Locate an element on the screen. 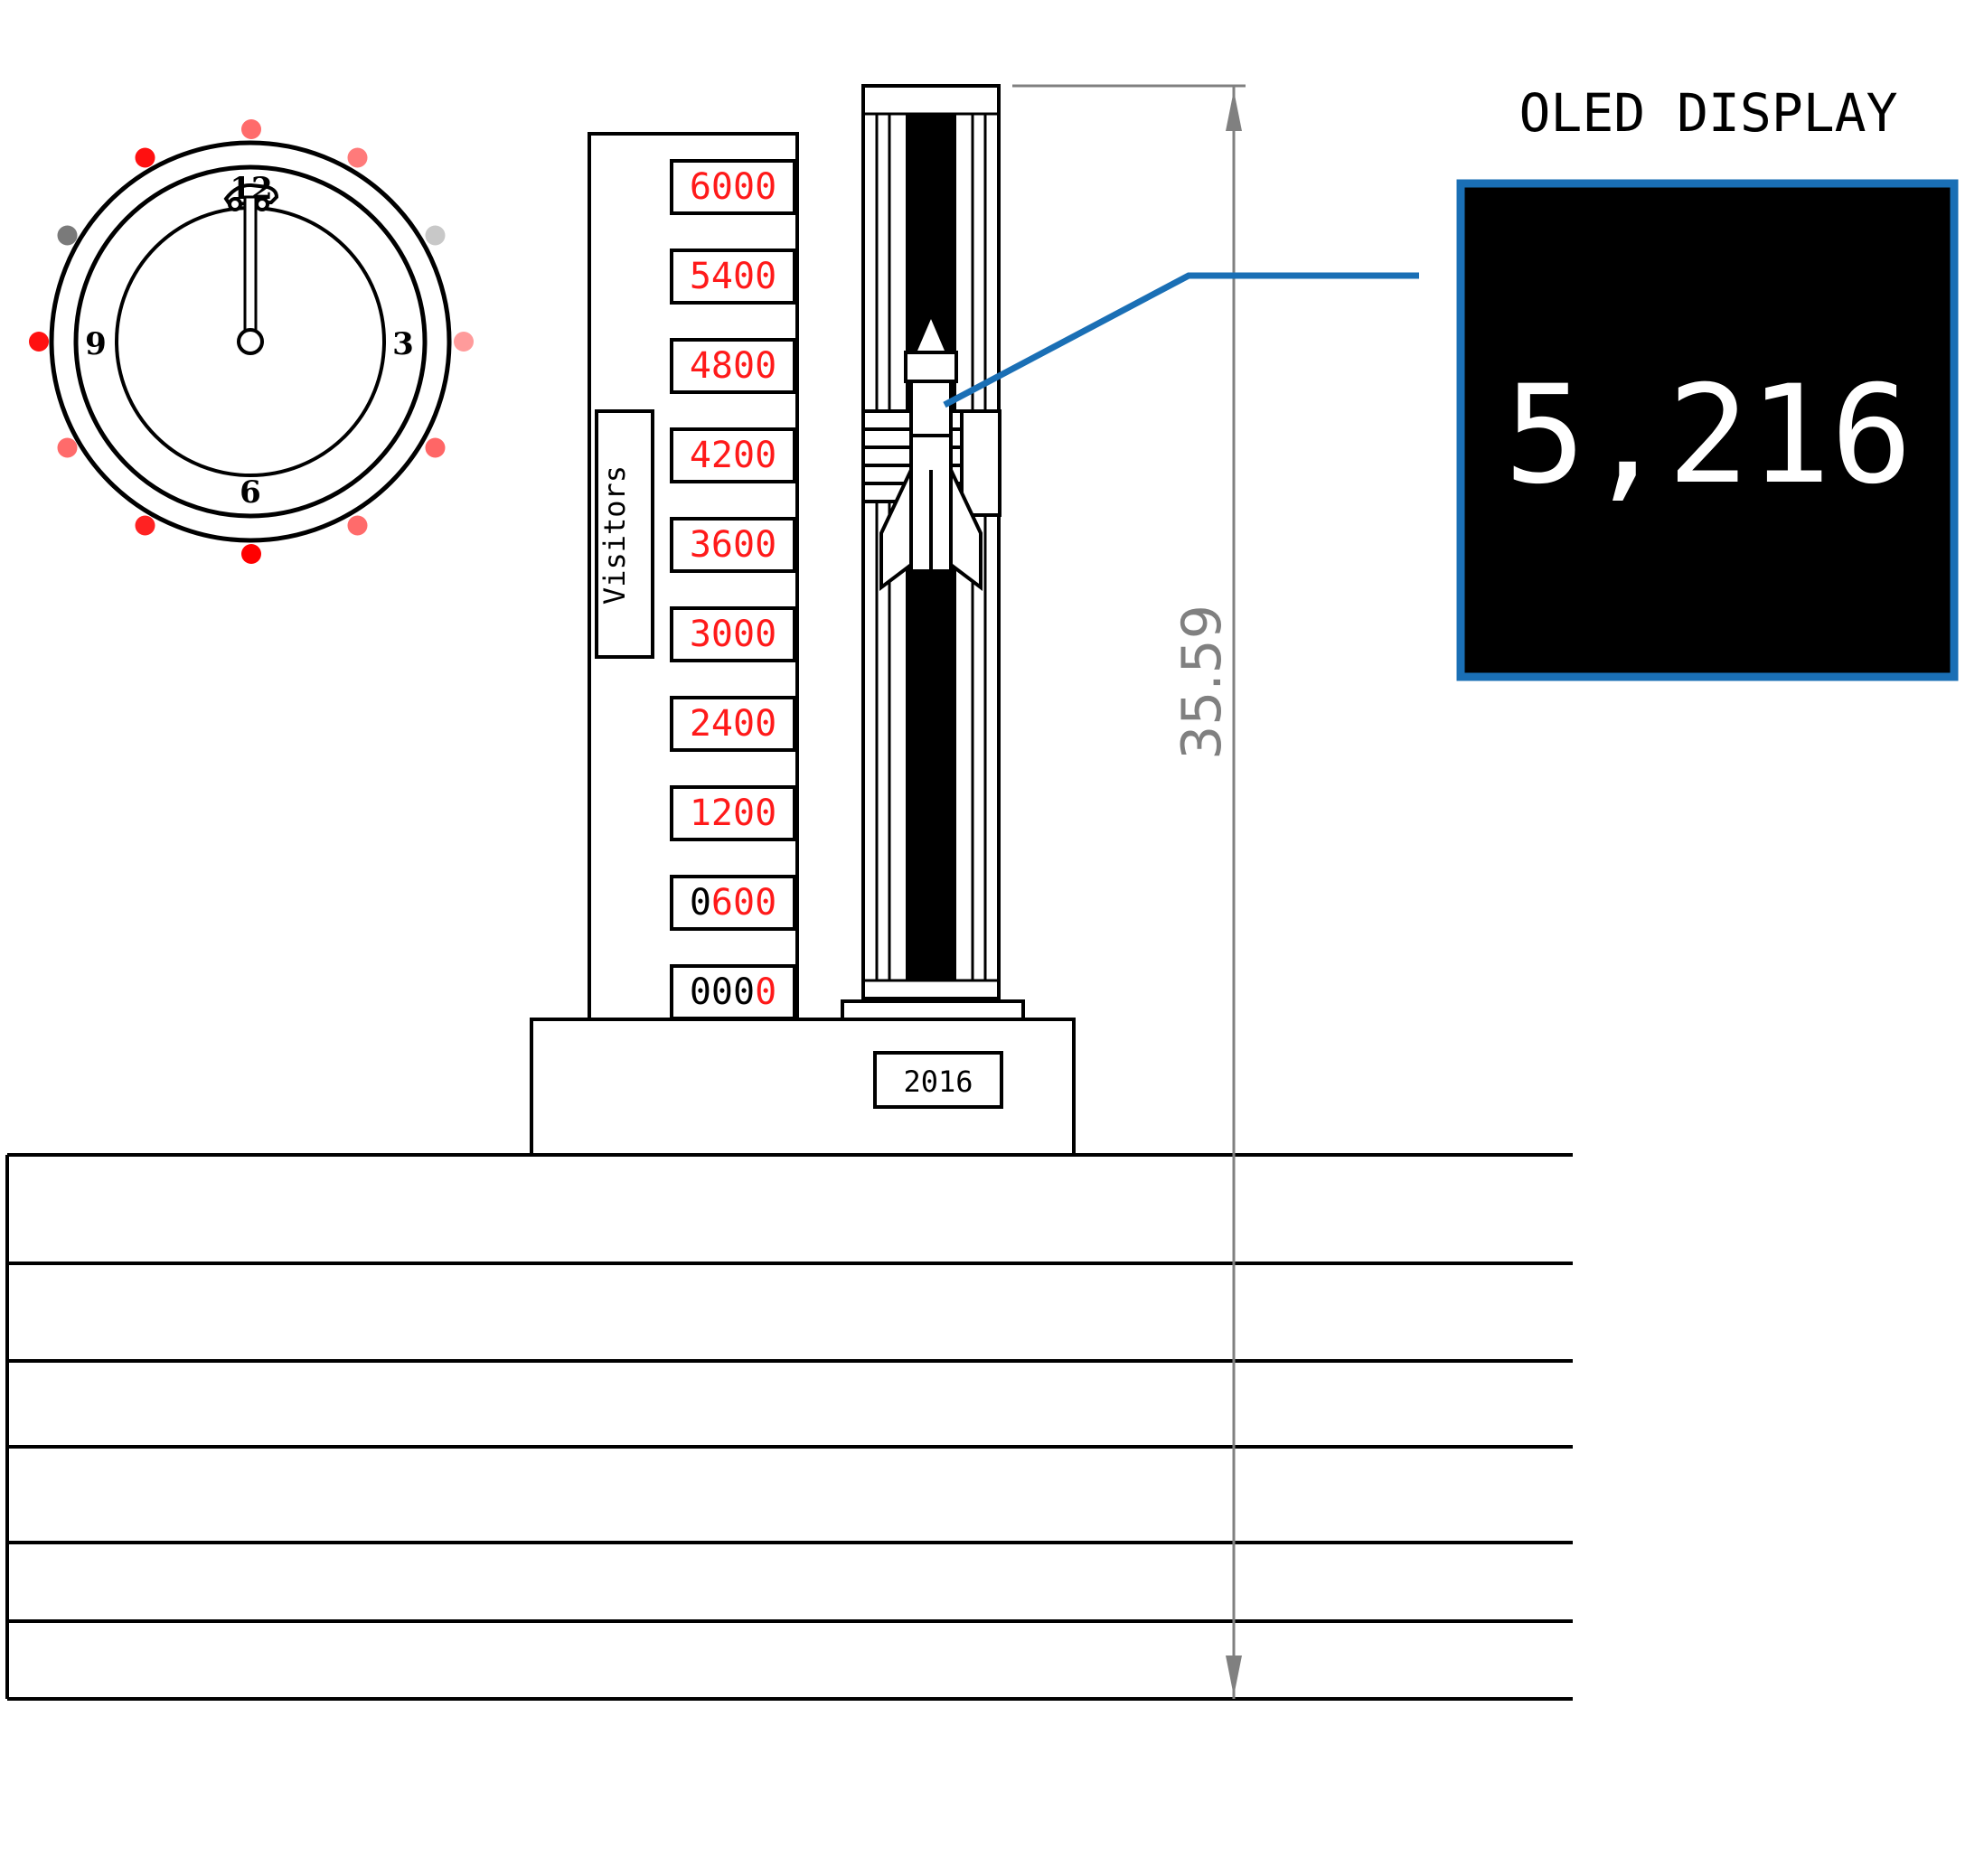 The image size is (1984, 1876). clock-number-6: 6 is located at coordinates (251, 492).